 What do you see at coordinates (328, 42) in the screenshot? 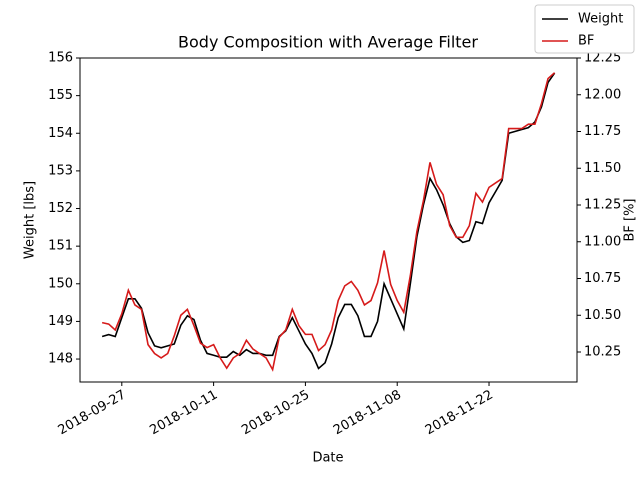
I see `chart-title: Body Composition with Average Filter` at bounding box center [328, 42].